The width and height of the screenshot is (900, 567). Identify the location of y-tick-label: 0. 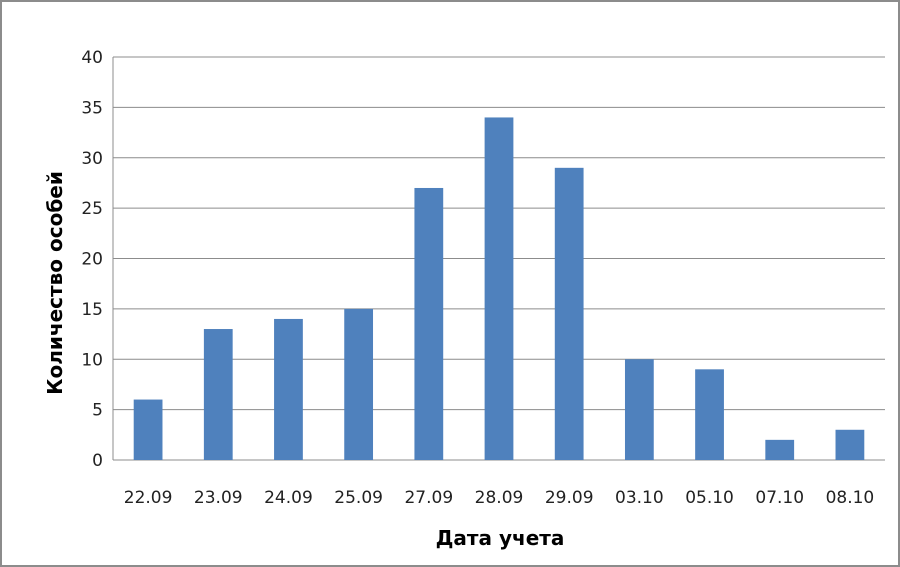
(97, 461).